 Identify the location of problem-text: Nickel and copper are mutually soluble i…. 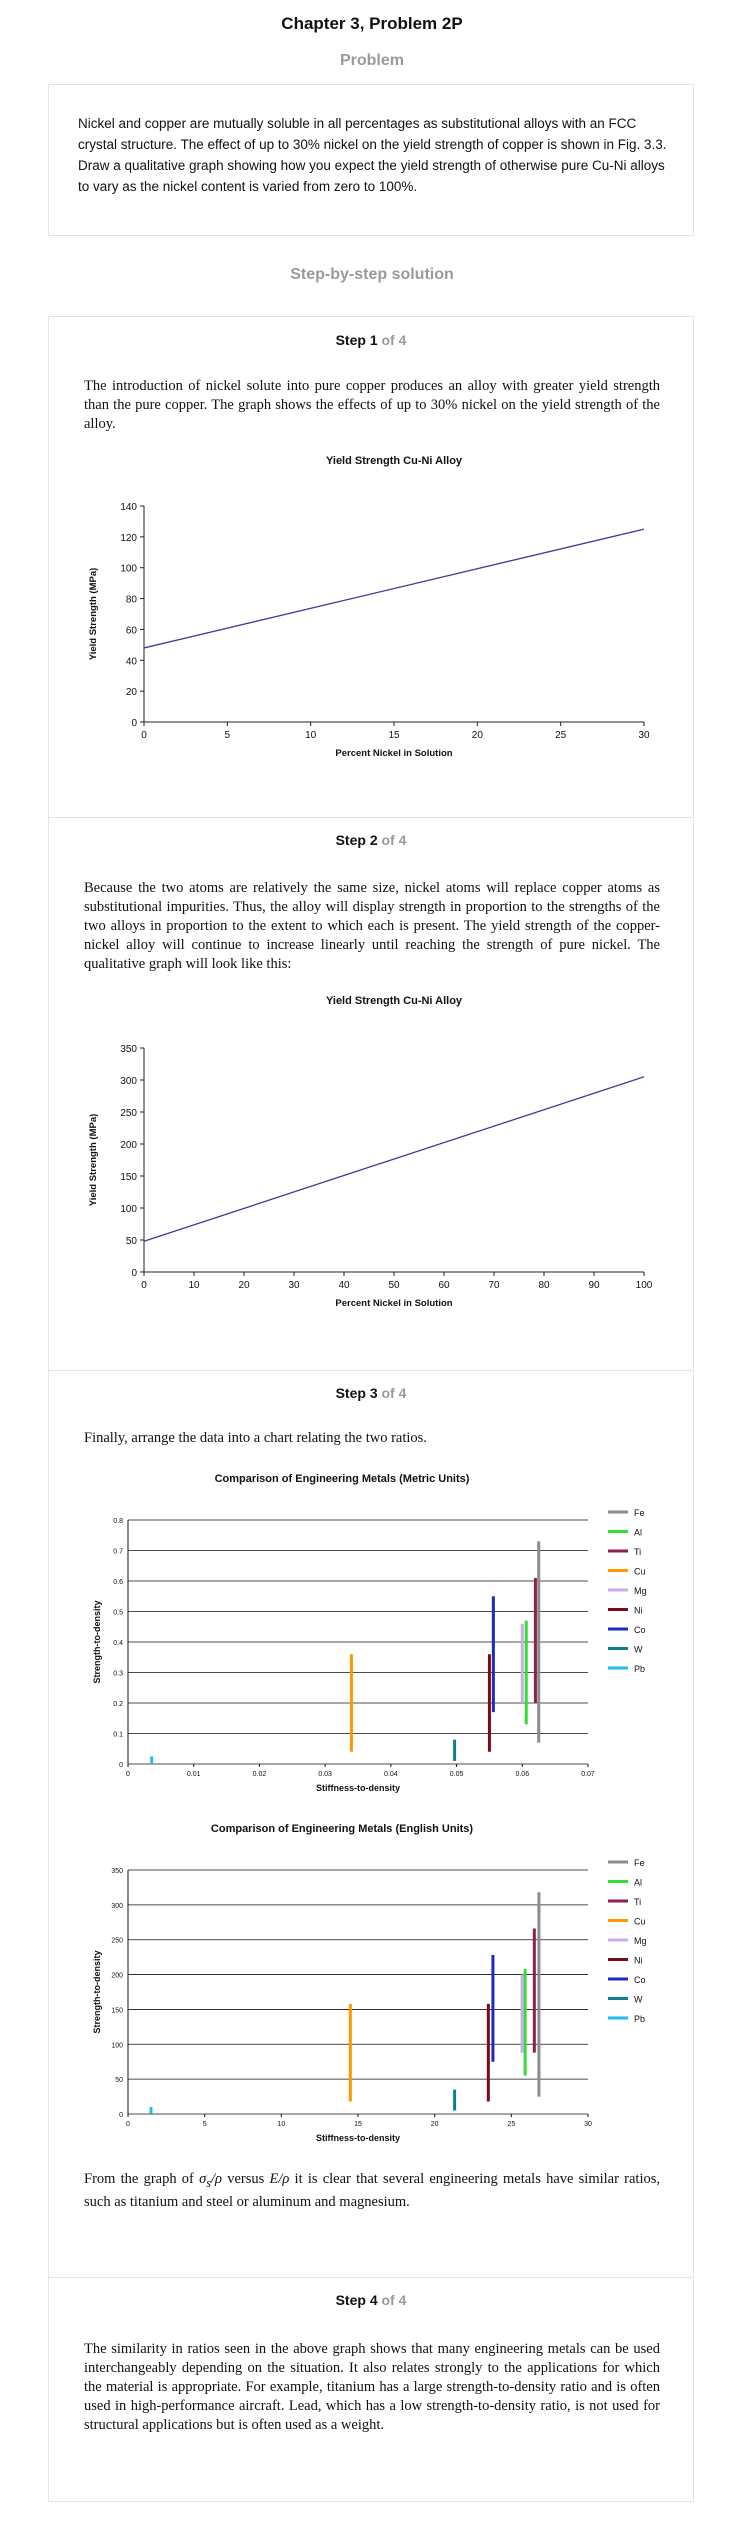
(372, 155).